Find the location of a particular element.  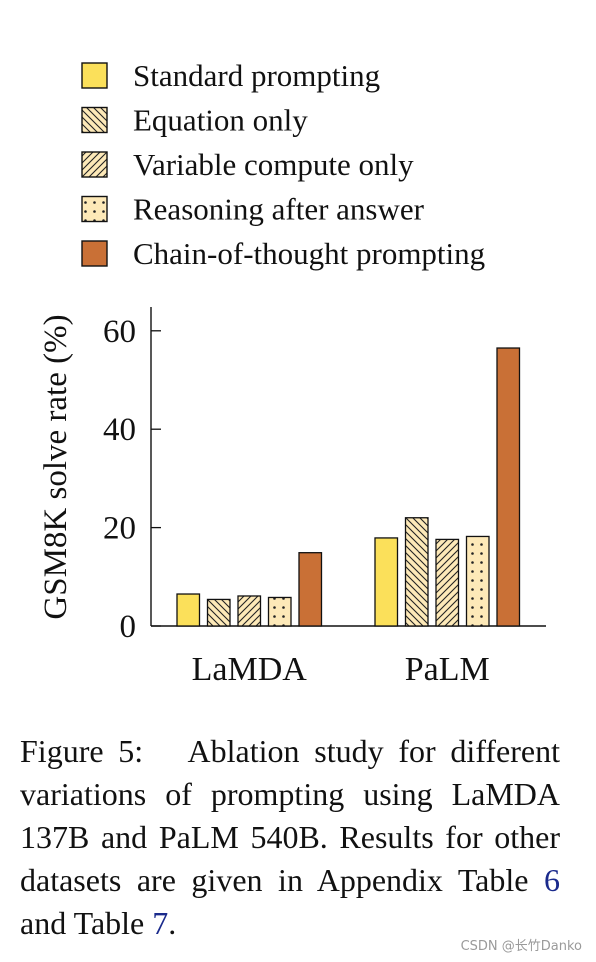

legend-label-1: Standard prompting is located at coordinates (256, 75).